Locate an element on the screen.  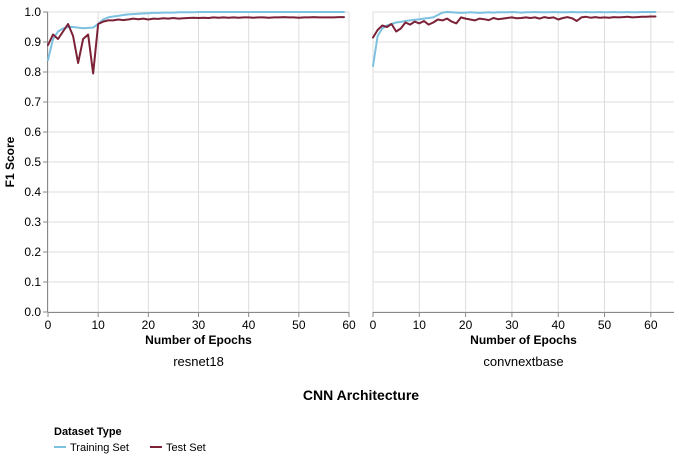
facet-label-convnextbase: convnextbase is located at coordinates (523, 361).